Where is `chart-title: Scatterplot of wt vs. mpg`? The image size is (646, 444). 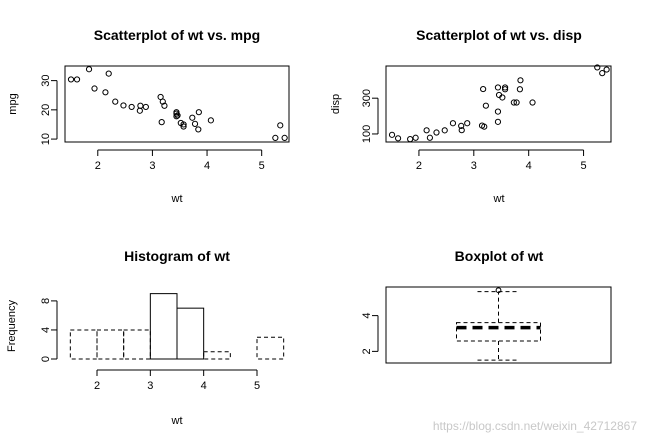
chart-title: Scatterplot of wt vs. mpg is located at coordinates (177, 35).